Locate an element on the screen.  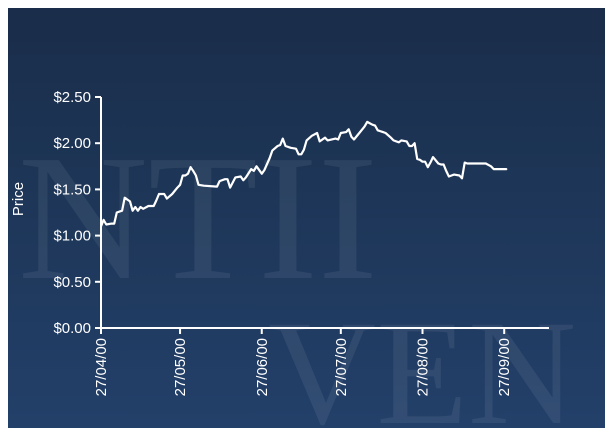
x-tick-label: 27/05/00 is located at coordinates (180, 367).